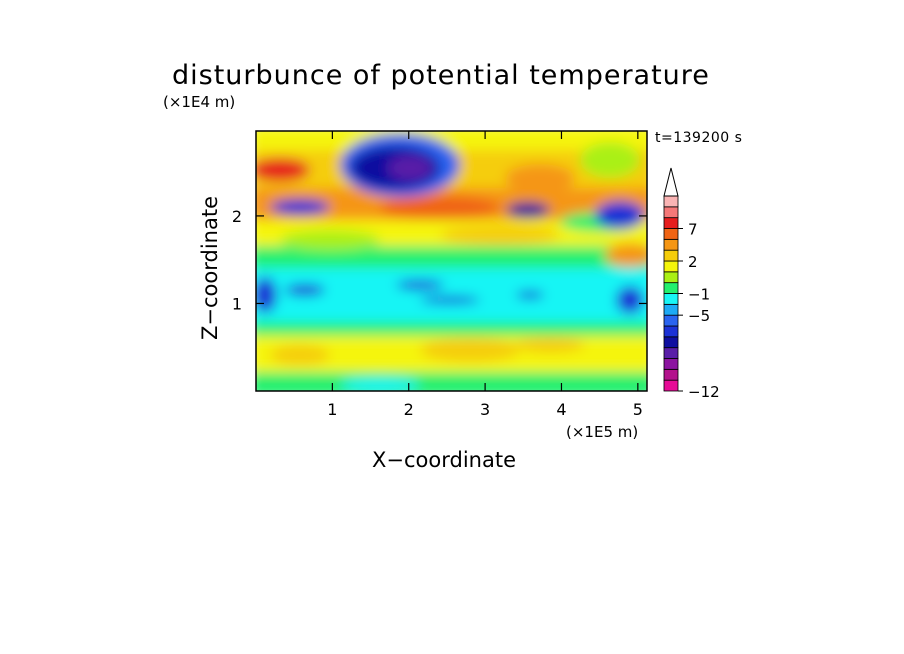 Image resolution: width=904 pixels, height=654 pixels. I want to click on time-label: t=139200 s, so click(699, 138).